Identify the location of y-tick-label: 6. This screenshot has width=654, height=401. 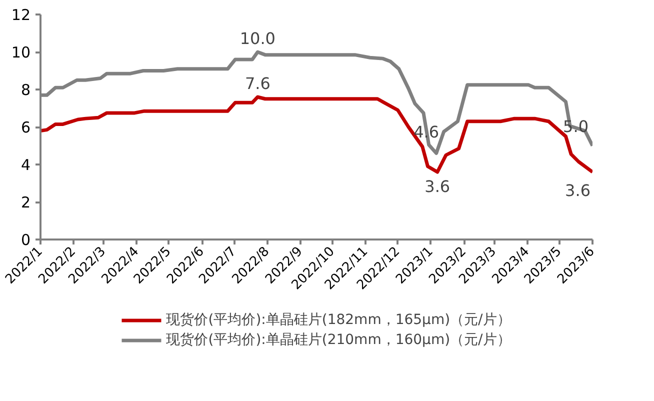
(25, 127).